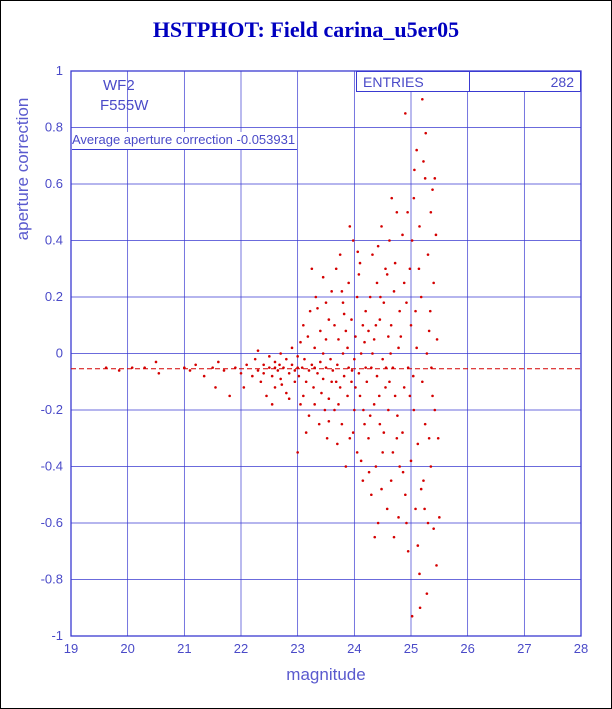 The image size is (612, 709). What do you see at coordinates (52, 409) in the screenshot?
I see `svg-text: -0.2` at bounding box center [52, 409].